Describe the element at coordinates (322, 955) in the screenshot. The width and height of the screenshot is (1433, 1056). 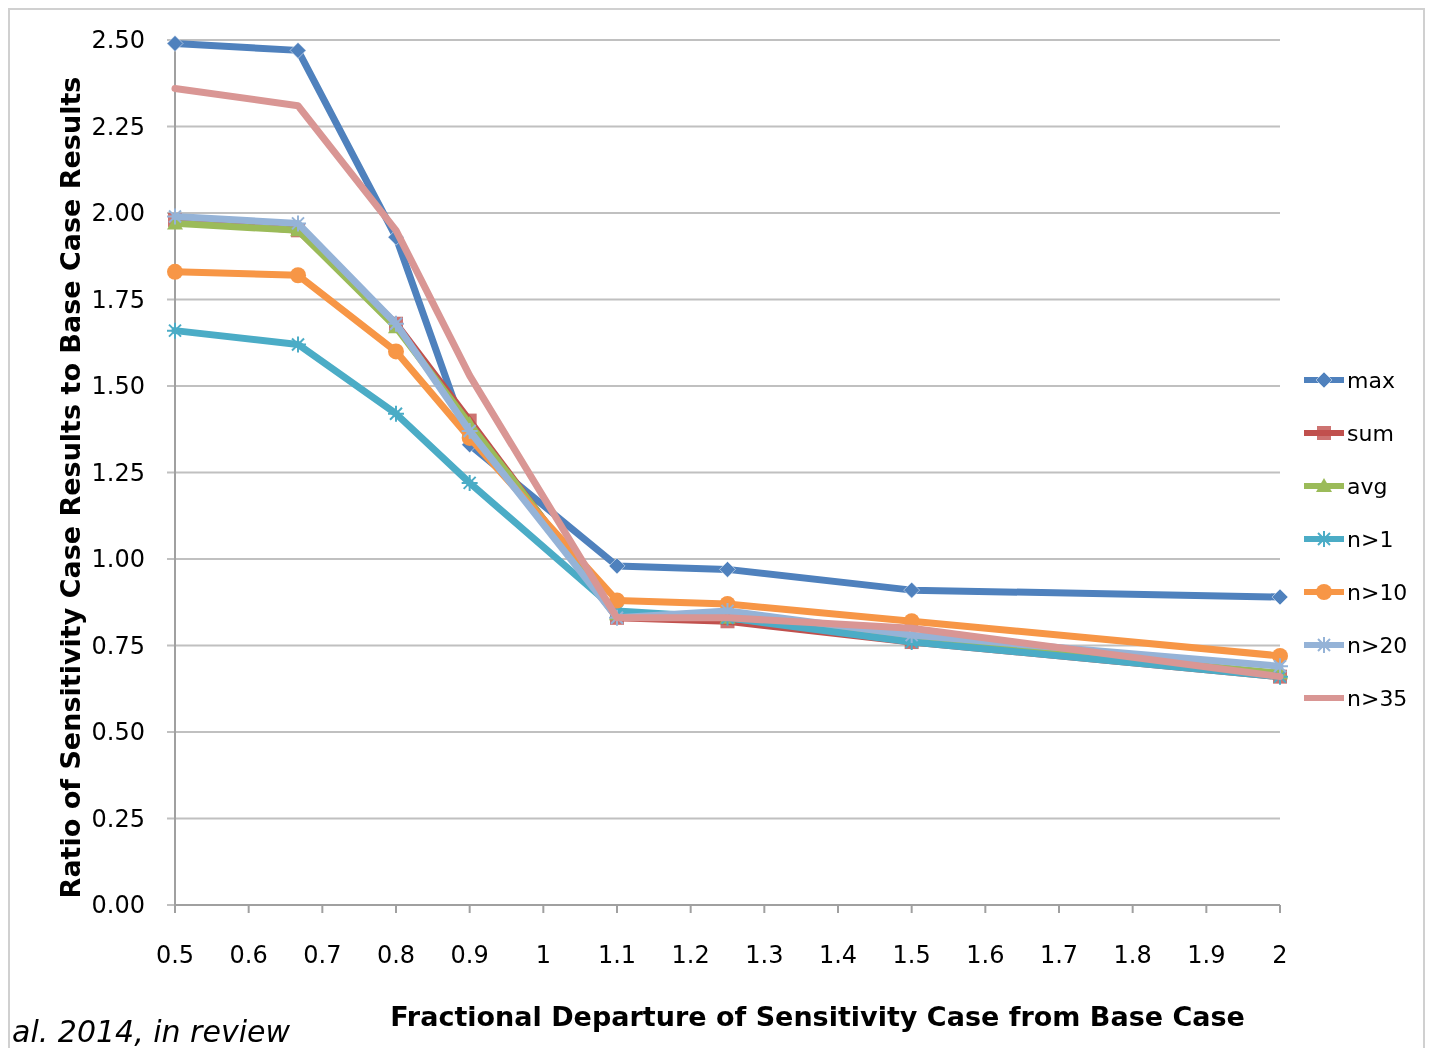
I see `x-tick-label: 0.7` at that location.